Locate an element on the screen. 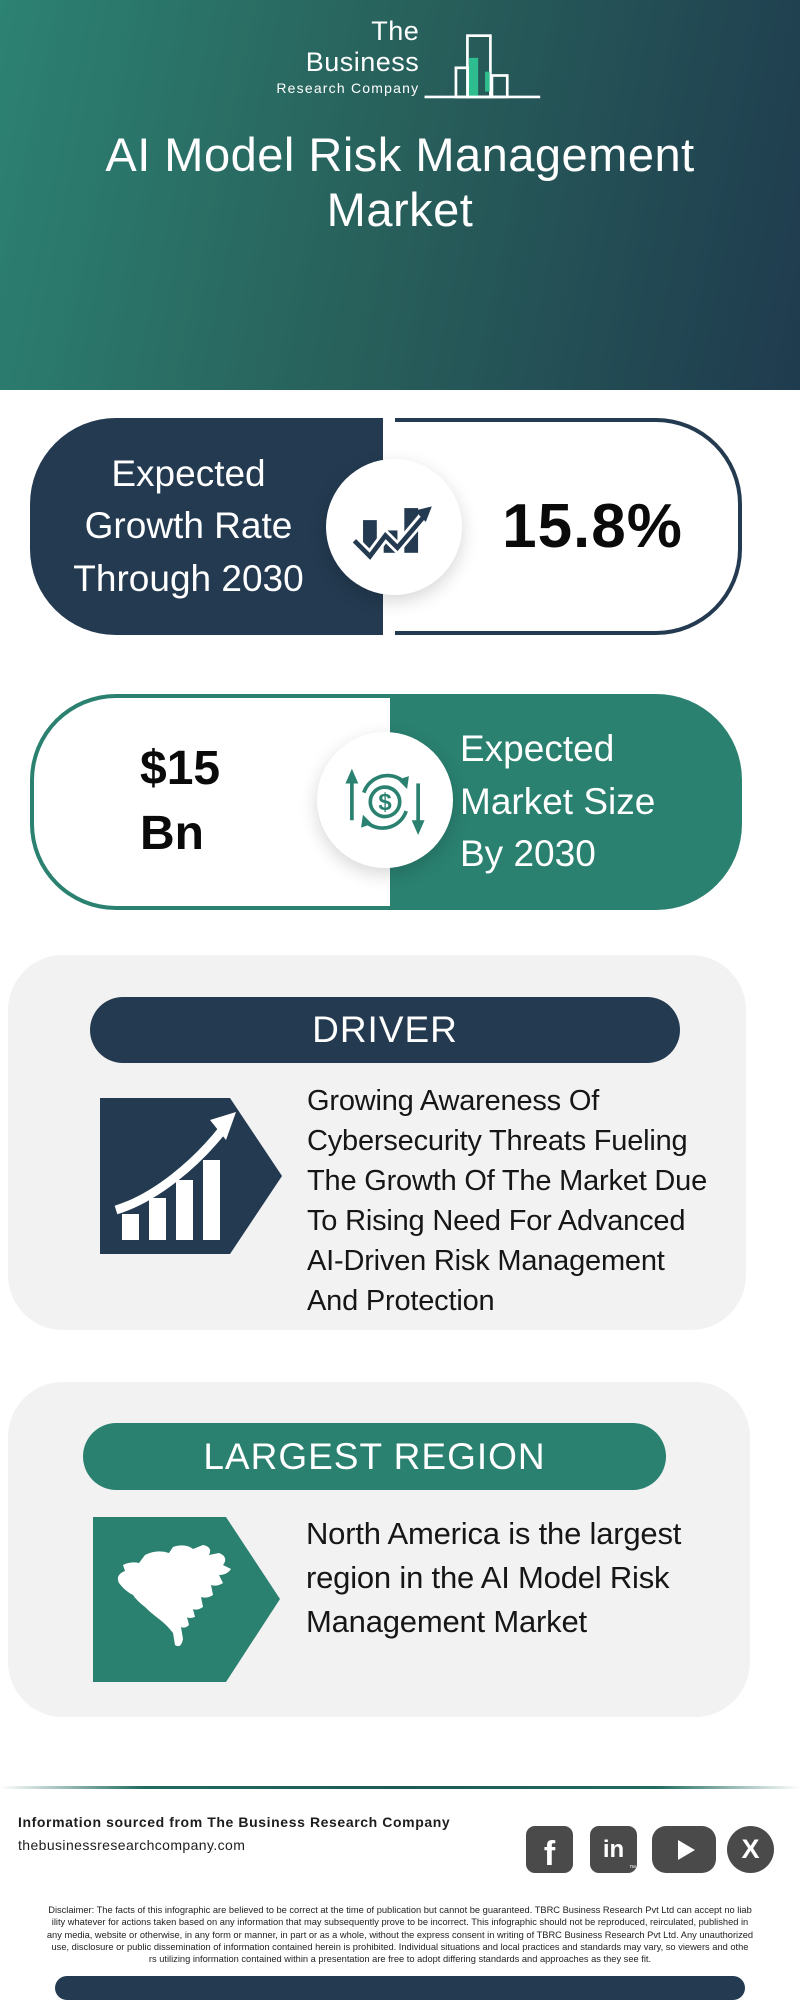 The height and width of the screenshot is (2000, 800). driver-heading-pill: DRIVER is located at coordinates (385, 1030).